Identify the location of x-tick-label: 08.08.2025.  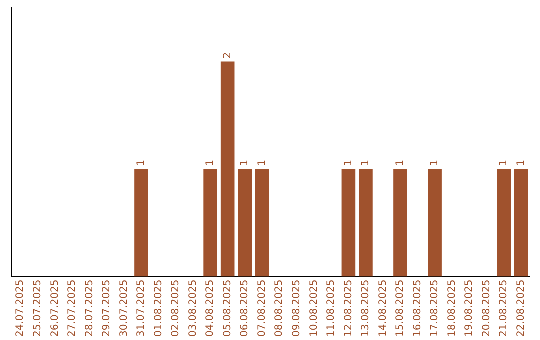
(280, 309).